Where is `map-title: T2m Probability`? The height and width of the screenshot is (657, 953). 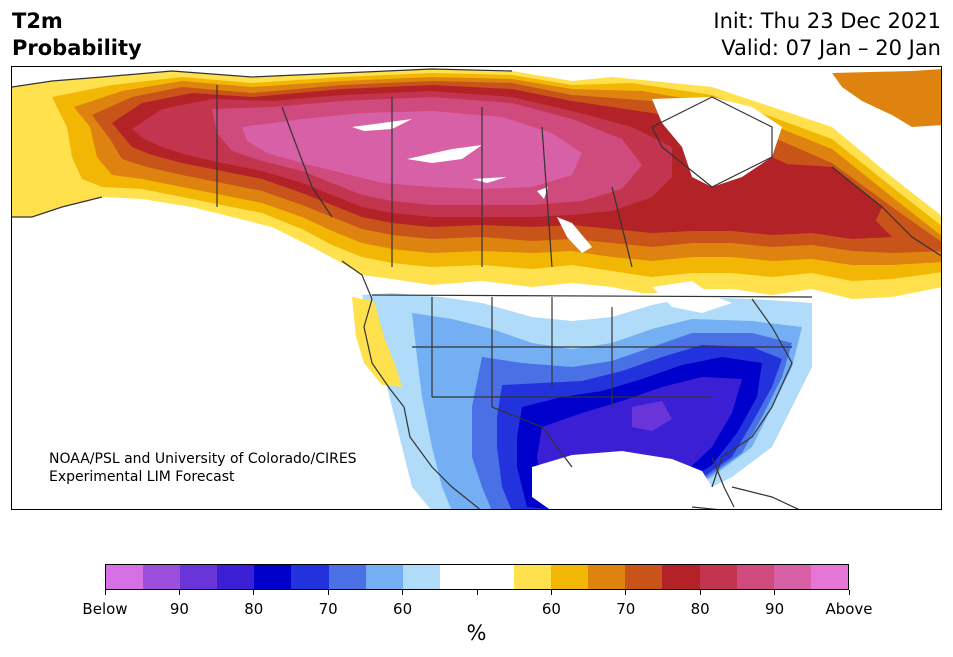
map-title: T2m Probability is located at coordinates (77, 35).